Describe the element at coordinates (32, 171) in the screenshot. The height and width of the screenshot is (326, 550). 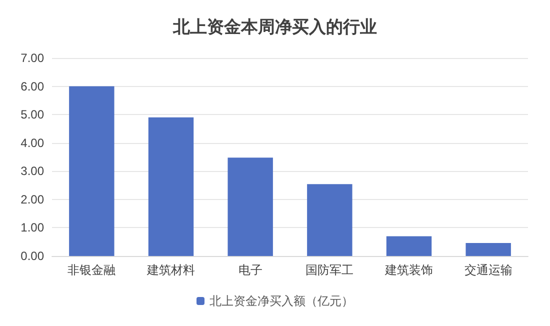
I see `y-tick-label: 3.00` at that location.